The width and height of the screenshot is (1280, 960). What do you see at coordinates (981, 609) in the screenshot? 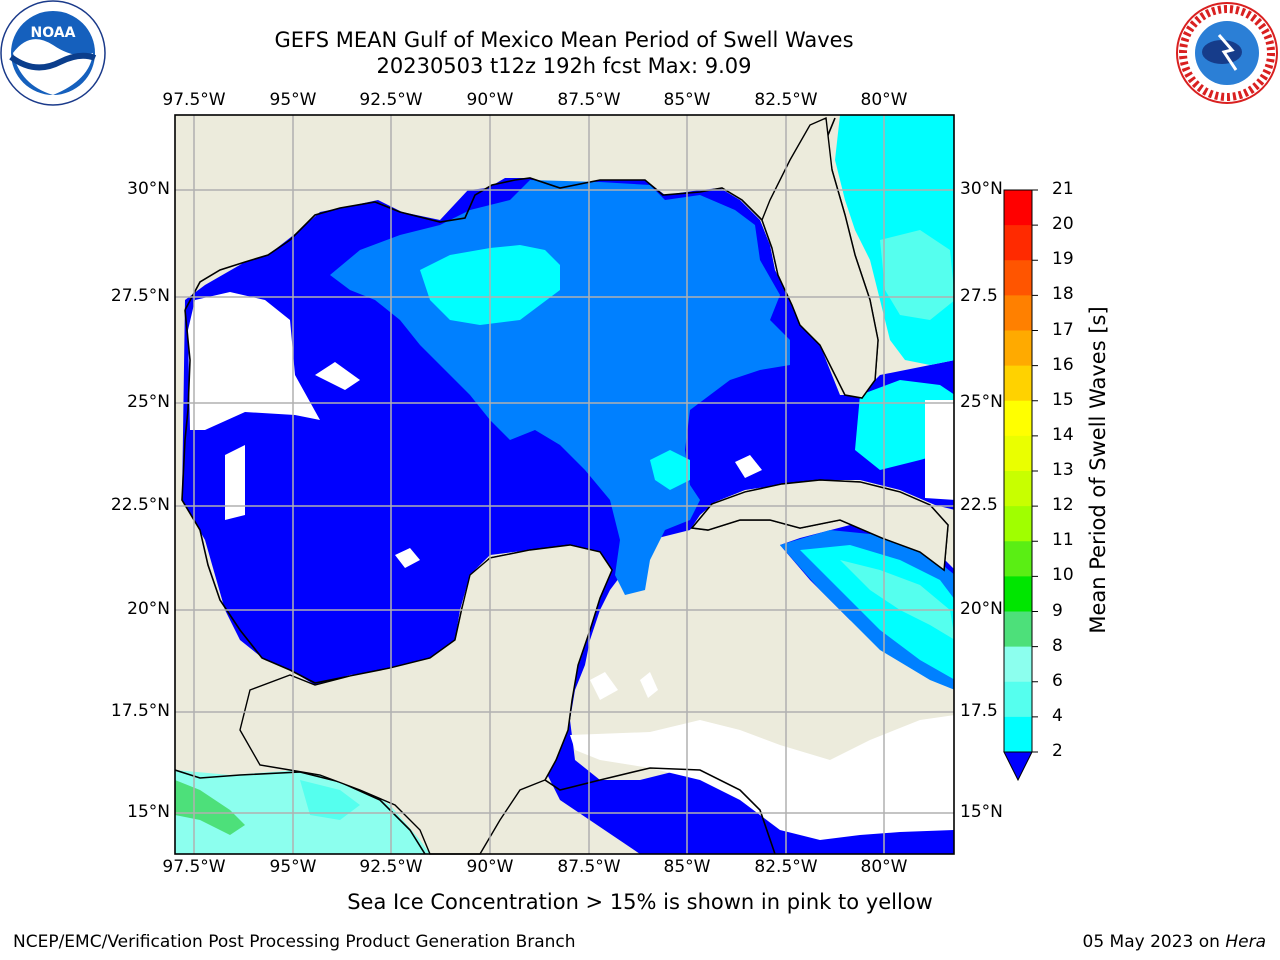
I see `lat-label-right: 20°N` at bounding box center [981, 609].